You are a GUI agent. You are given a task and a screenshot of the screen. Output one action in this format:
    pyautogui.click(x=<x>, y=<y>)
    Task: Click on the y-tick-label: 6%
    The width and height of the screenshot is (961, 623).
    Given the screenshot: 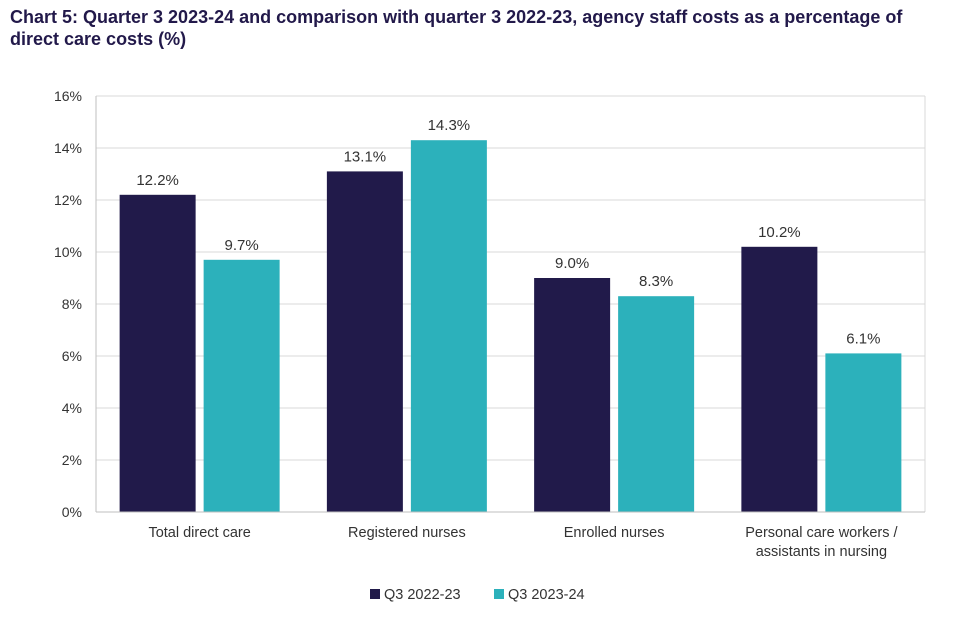 What is the action you would take?
    pyautogui.click(x=72, y=356)
    